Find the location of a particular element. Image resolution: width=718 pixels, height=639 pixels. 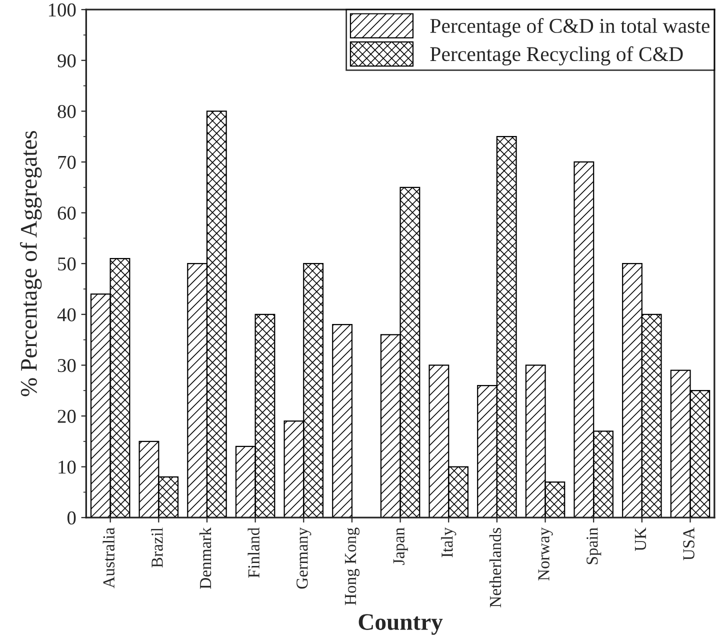

legend-label: Percentage of C&D in total waste is located at coordinates (570, 28).